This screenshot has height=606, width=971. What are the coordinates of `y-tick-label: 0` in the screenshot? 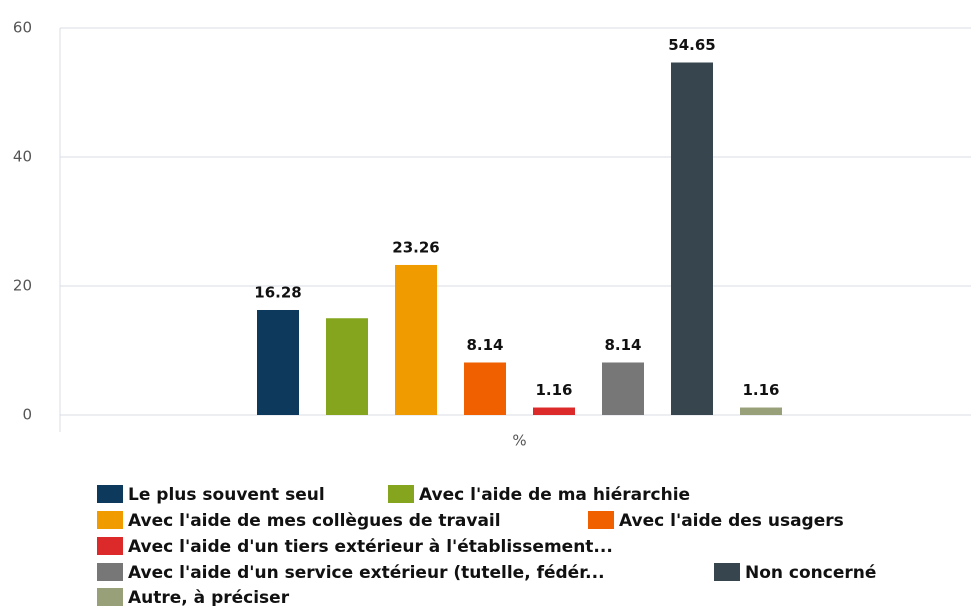 It's located at (27, 415).